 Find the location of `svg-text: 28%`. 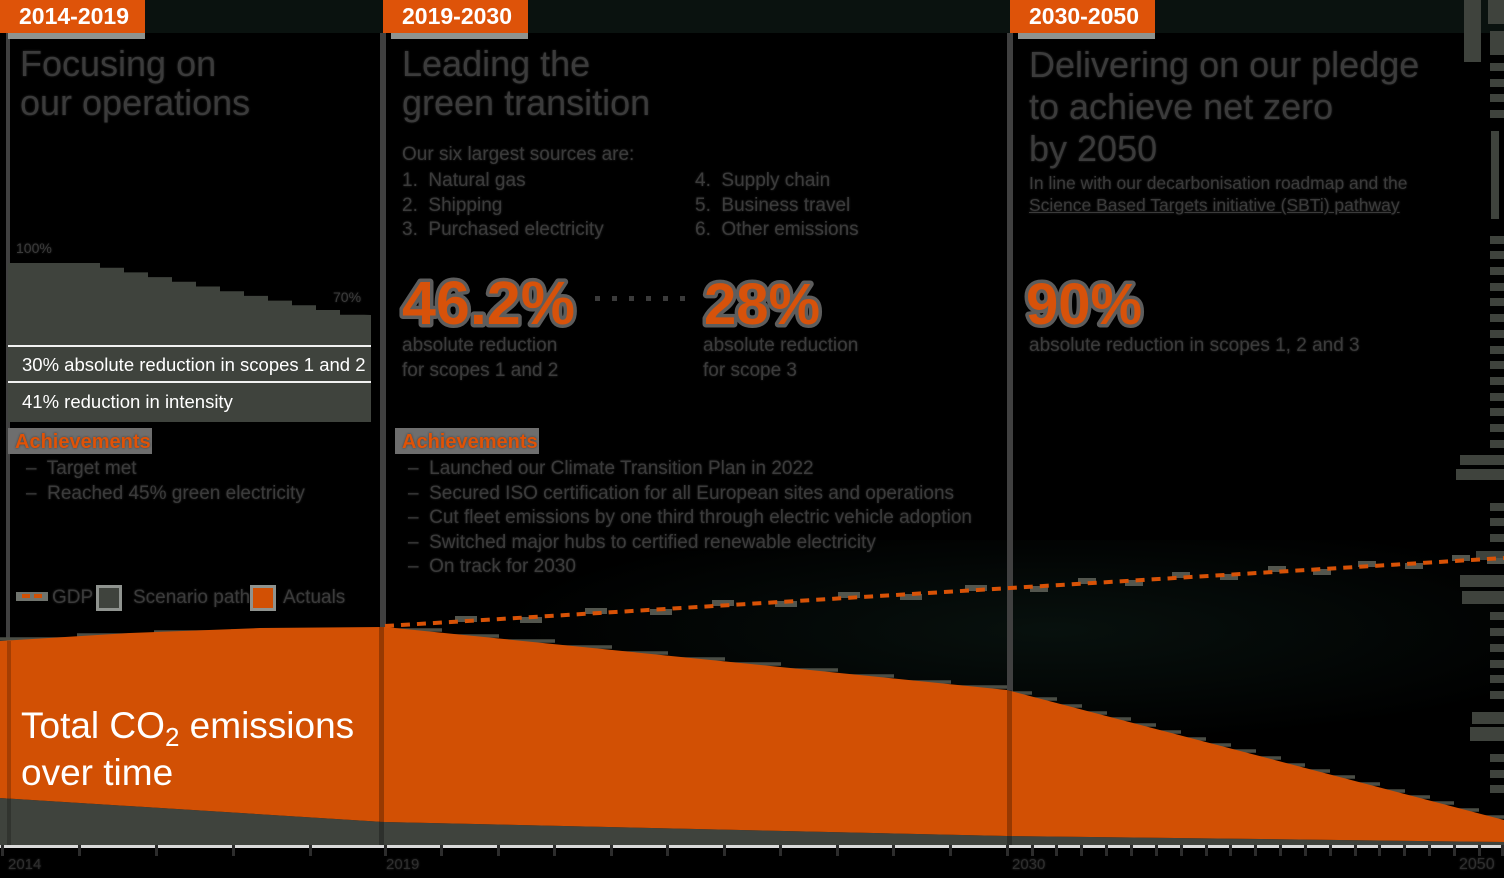

svg-text: 28% is located at coordinates (762, 304).